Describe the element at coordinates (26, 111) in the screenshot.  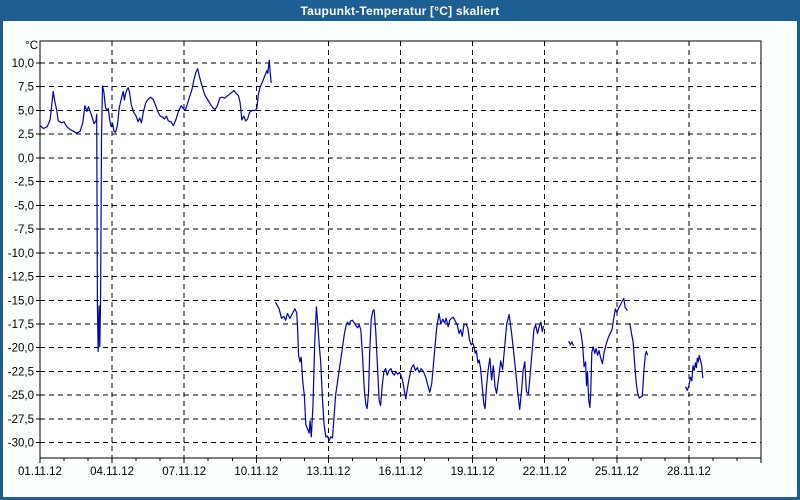
I see `y-tick-label: 5,0` at that location.